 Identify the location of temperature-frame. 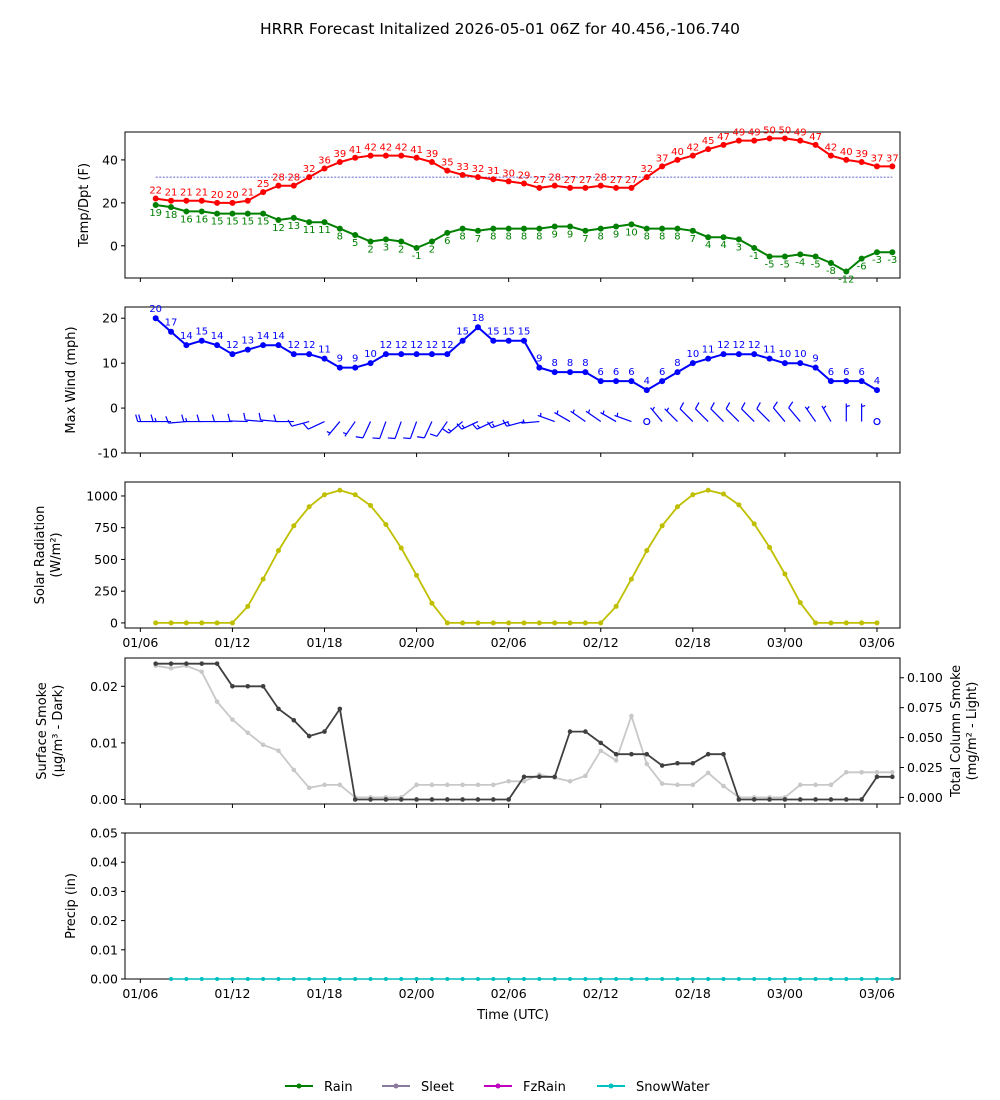
(512, 205).